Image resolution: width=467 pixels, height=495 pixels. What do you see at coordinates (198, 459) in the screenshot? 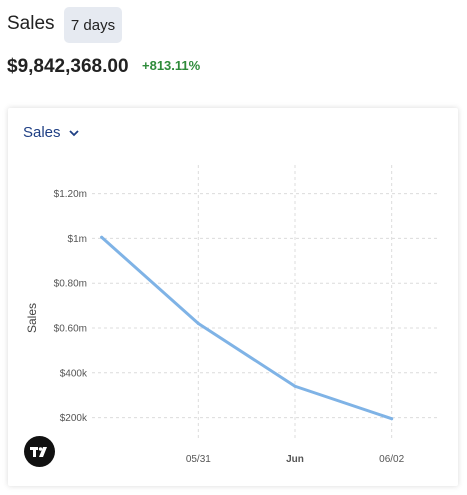
I see `x-tick-label: 05/31` at bounding box center [198, 459].